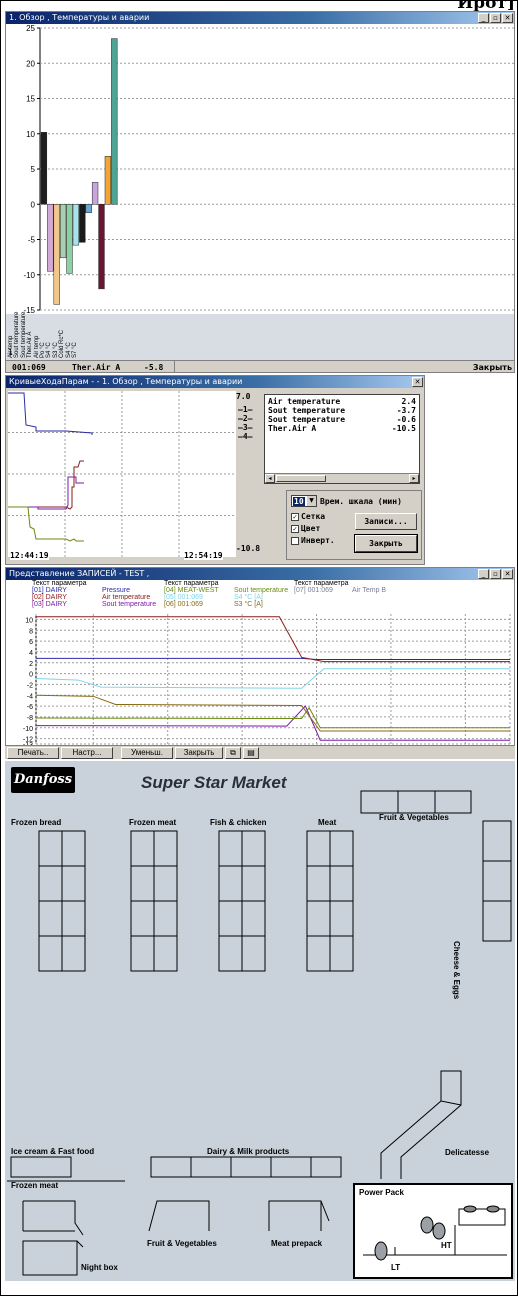 The height and width of the screenshot is (1296, 518). What do you see at coordinates (260, 366) in the screenshot?
I see `status-bar: 001:069 Ther.Air A -5.8 Закрыть` at bounding box center [260, 366].